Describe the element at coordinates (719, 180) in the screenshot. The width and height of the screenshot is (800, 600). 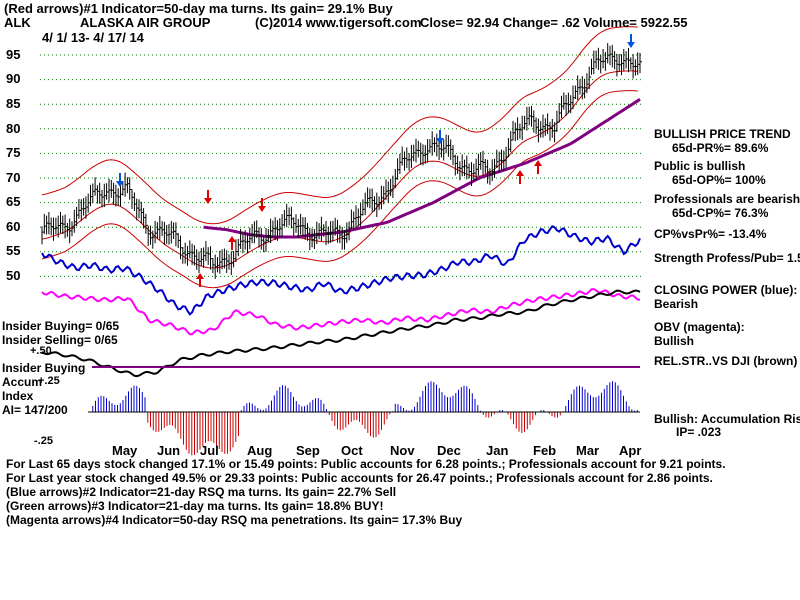
I see `op-value: 65d-OP%= 100%` at that location.